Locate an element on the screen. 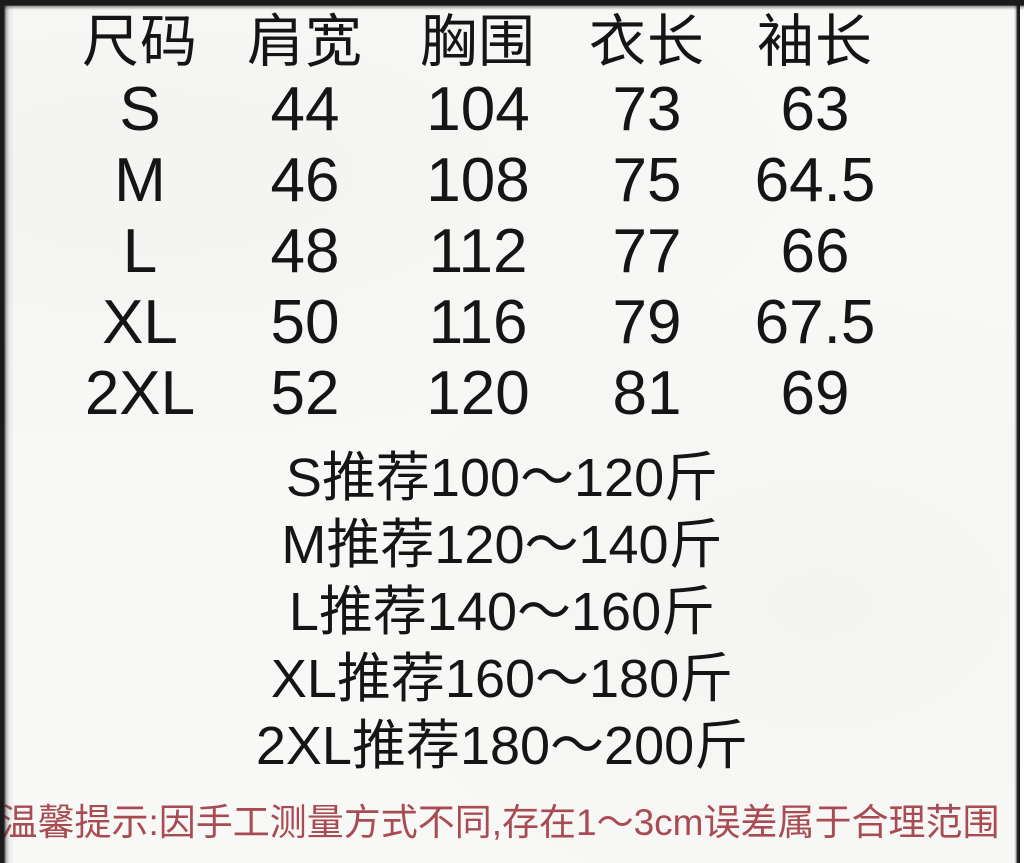 This screenshot has height=863, width=1024. recommendation-line-s: S推荐100～120斤 is located at coordinates (502, 478).